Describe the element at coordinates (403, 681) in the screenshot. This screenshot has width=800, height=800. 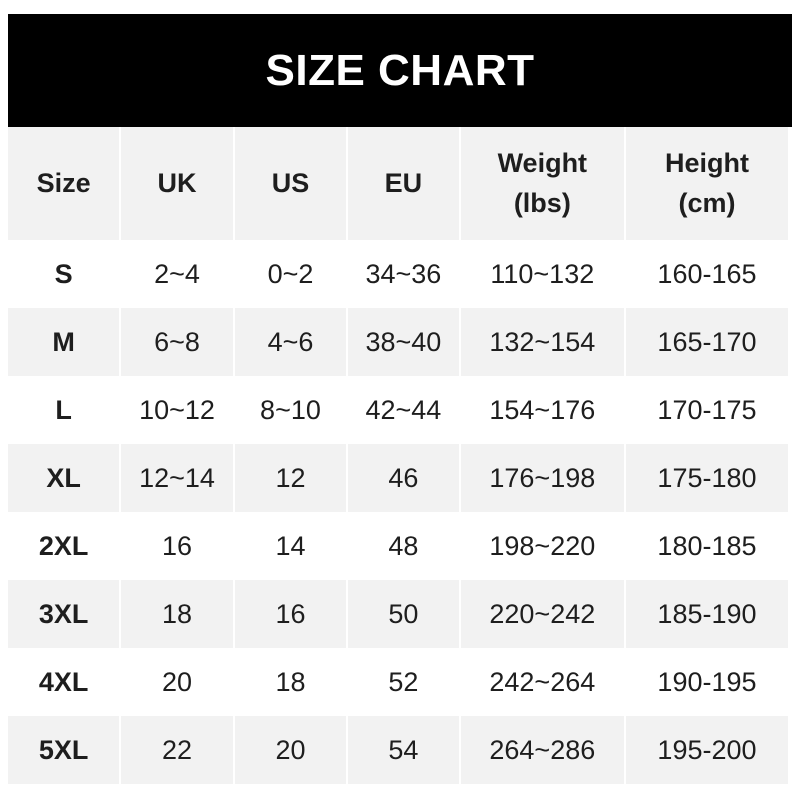
I see `table-cell: 52` at that location.